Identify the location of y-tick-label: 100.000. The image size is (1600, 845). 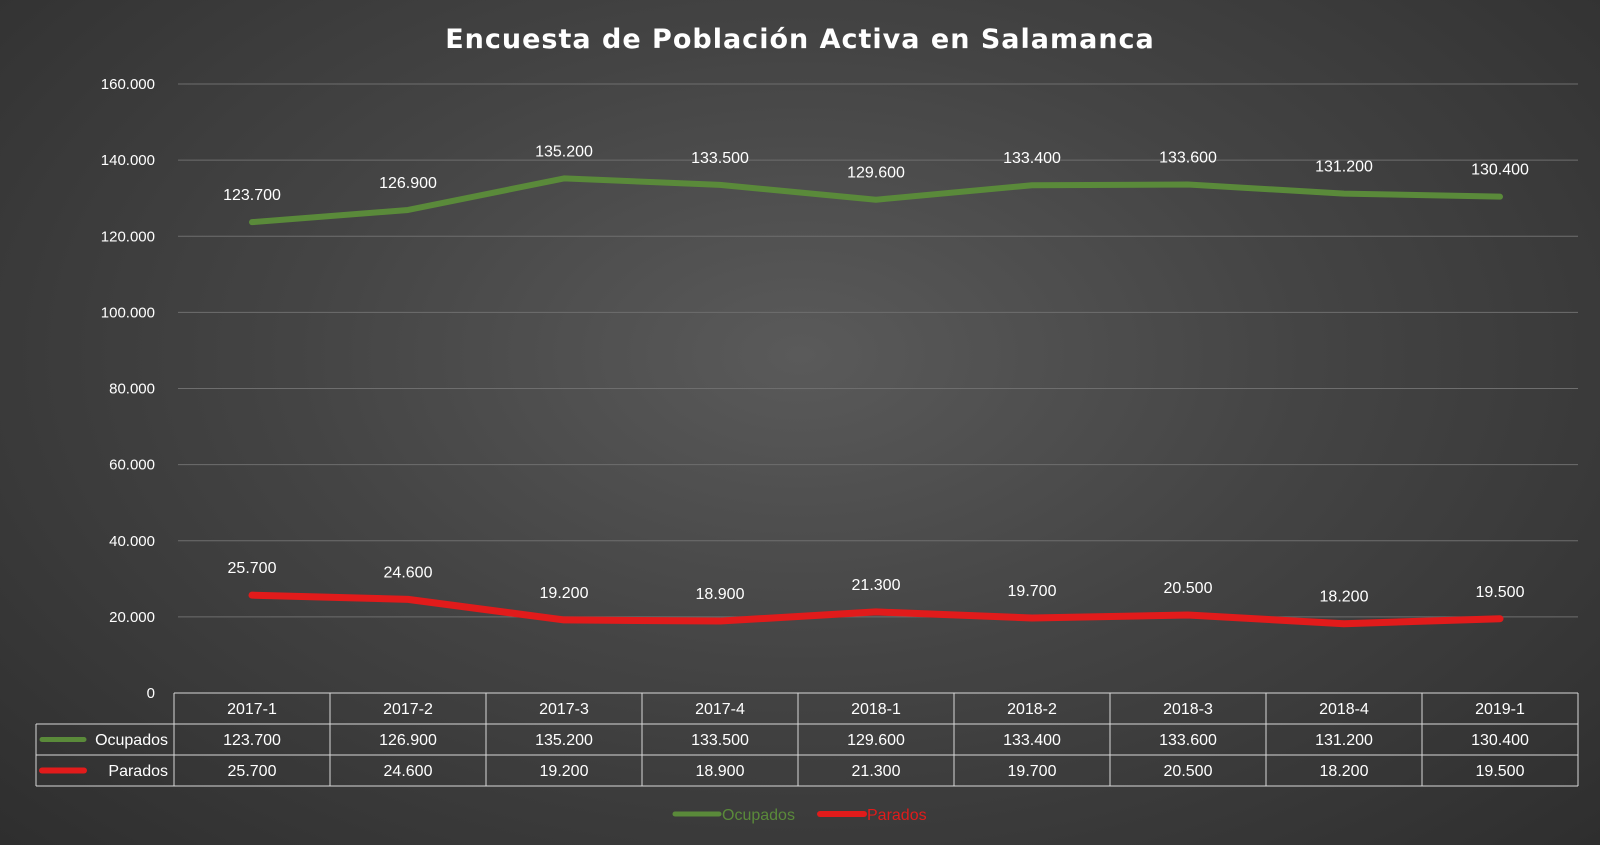
(128, 312).